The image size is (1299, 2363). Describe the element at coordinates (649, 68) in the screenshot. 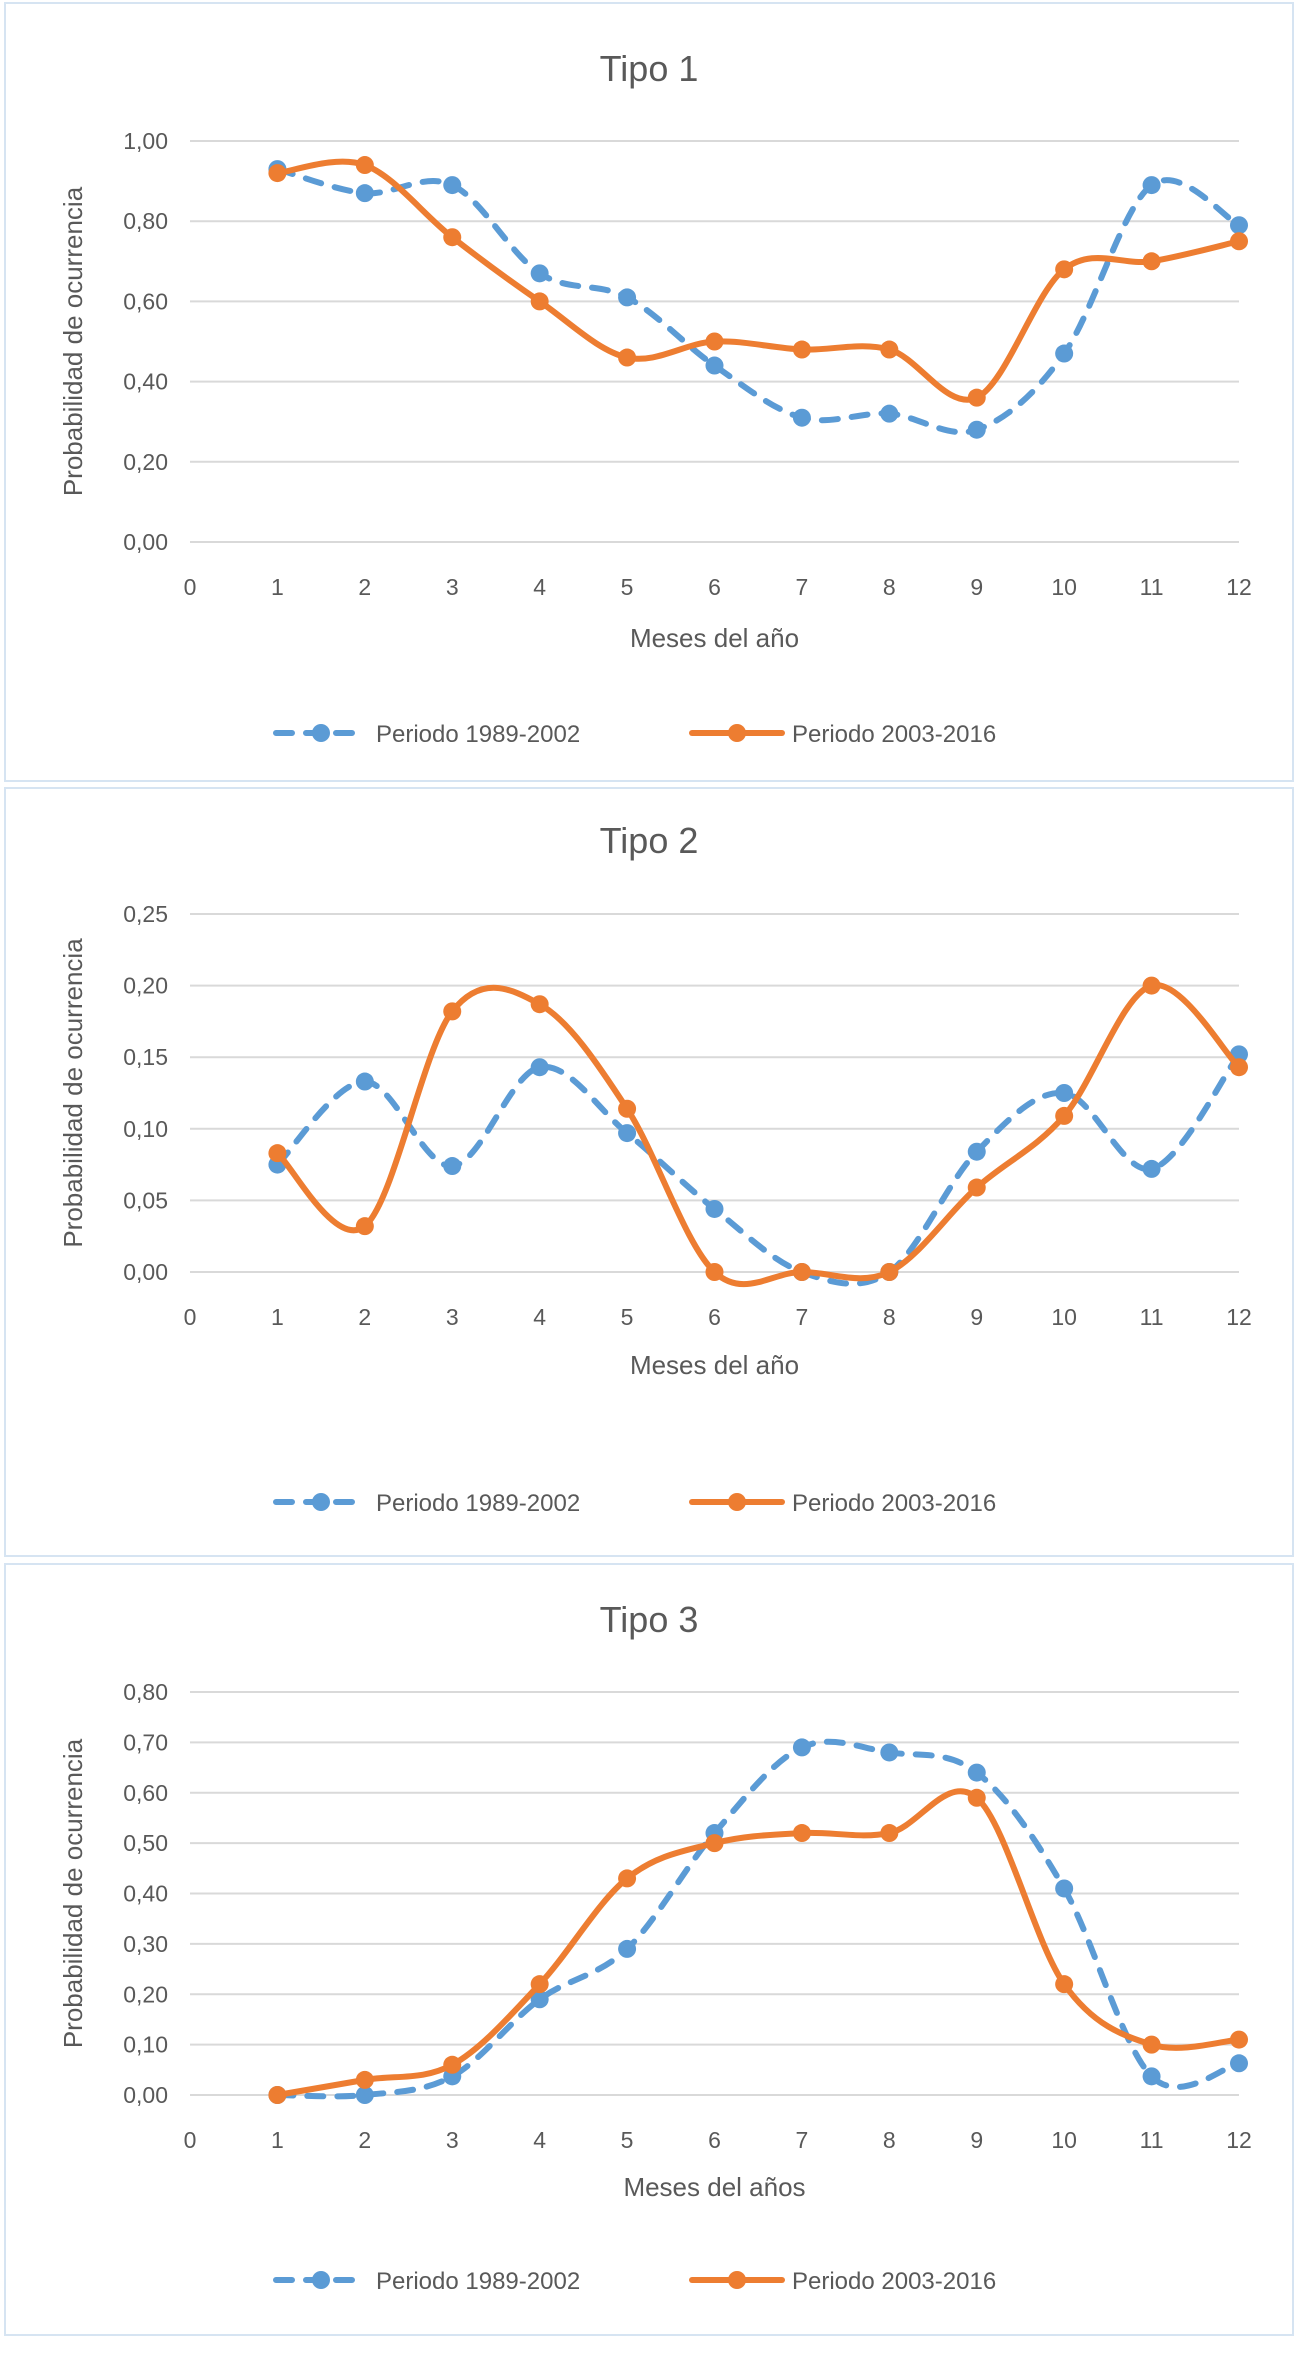

I see `chart-title: Tipo 1` at that location.